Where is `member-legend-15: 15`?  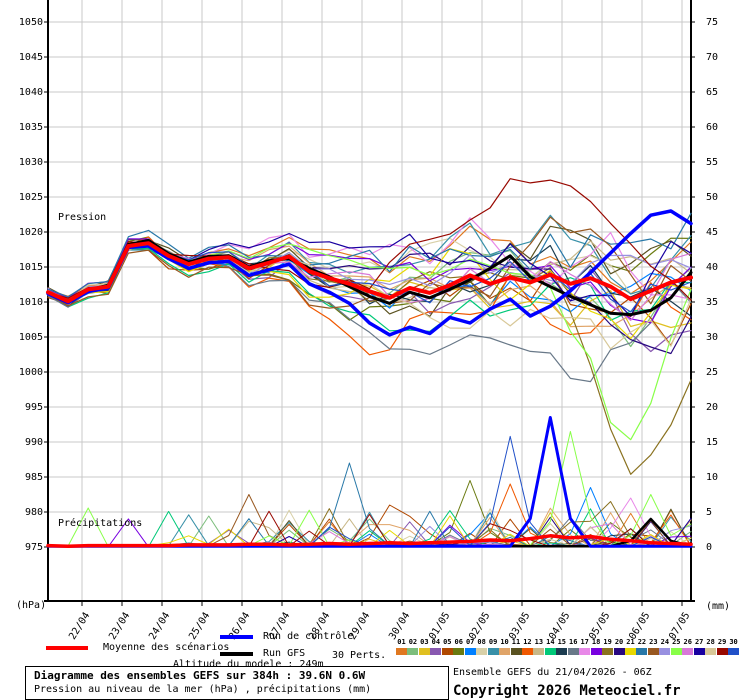 member-legend-15: 15 is located at coordinates (562, 646).